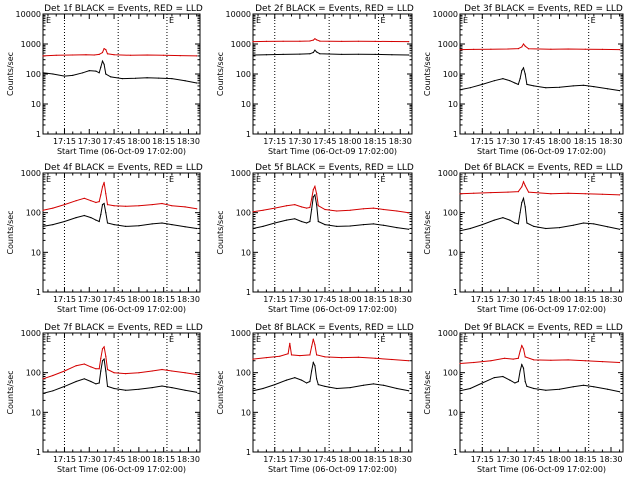 The image size is (640, 480). Describe the element at coordinates (585, 459) in the screenshot. I see `x-tick-label: 18:15` at that location.